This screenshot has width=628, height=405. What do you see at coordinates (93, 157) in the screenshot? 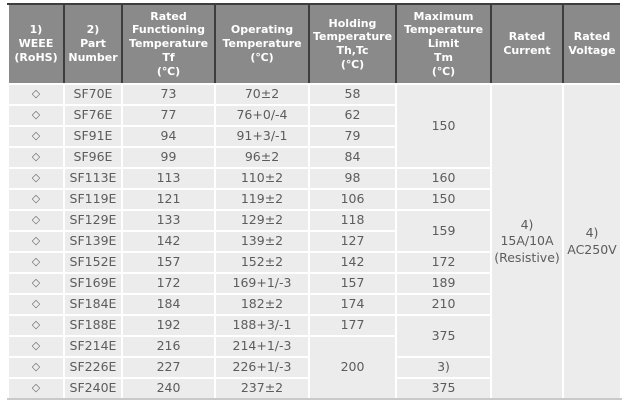
I see `part-cell: SF96E` at bounding box center [93, 157].